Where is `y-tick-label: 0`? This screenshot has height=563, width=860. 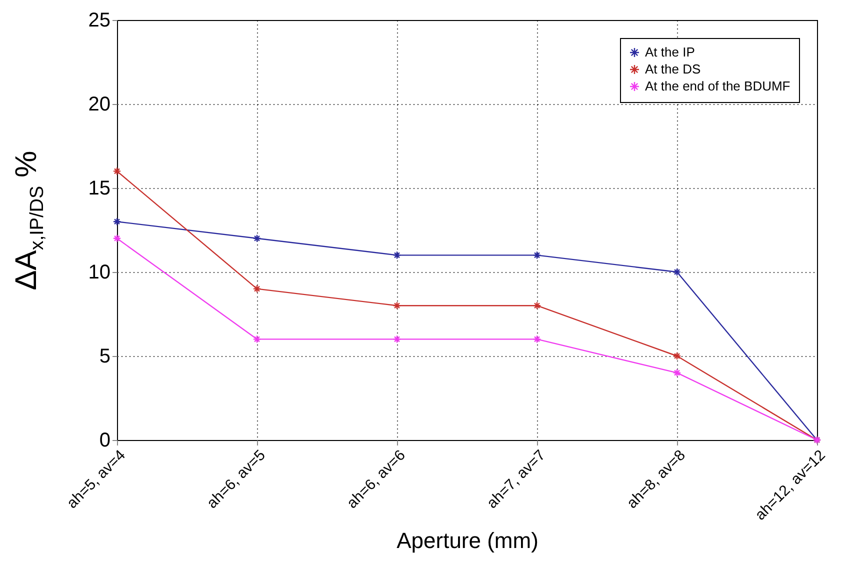
y-tick-label: 0 is located at coordinates (104, 441).